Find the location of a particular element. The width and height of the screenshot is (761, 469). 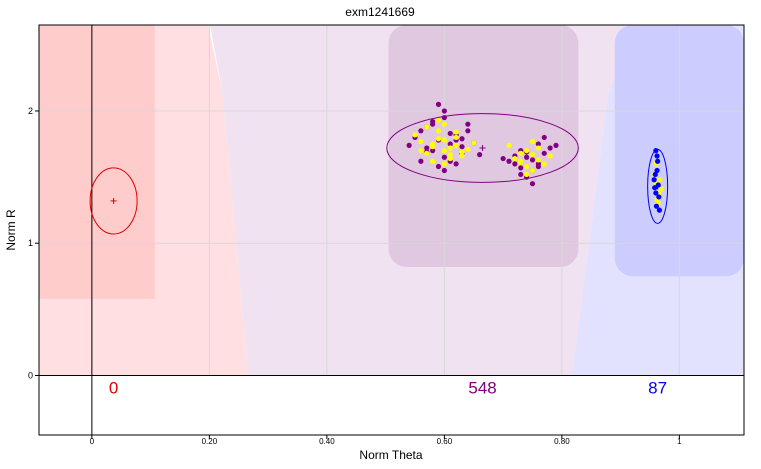

cluster-count-label: 87 is located at coordinates (657, 387).